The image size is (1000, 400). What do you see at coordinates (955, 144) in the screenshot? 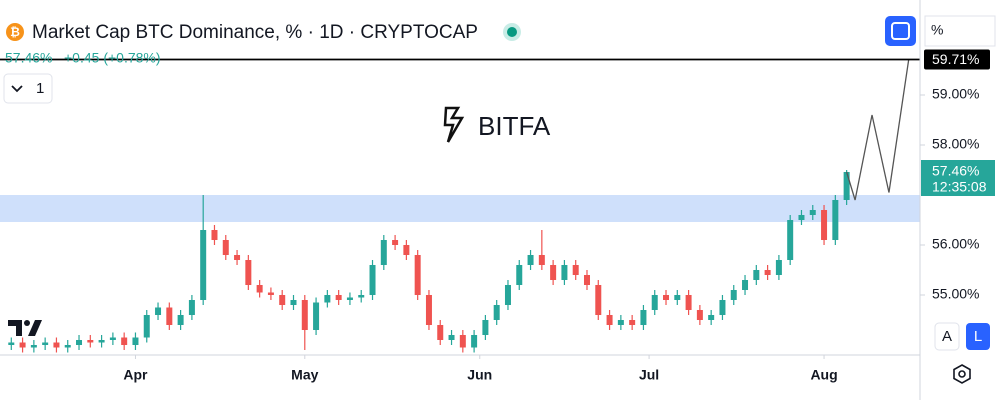
I see `y-tick-label: 58.00%` at bounding box center [955, 144].